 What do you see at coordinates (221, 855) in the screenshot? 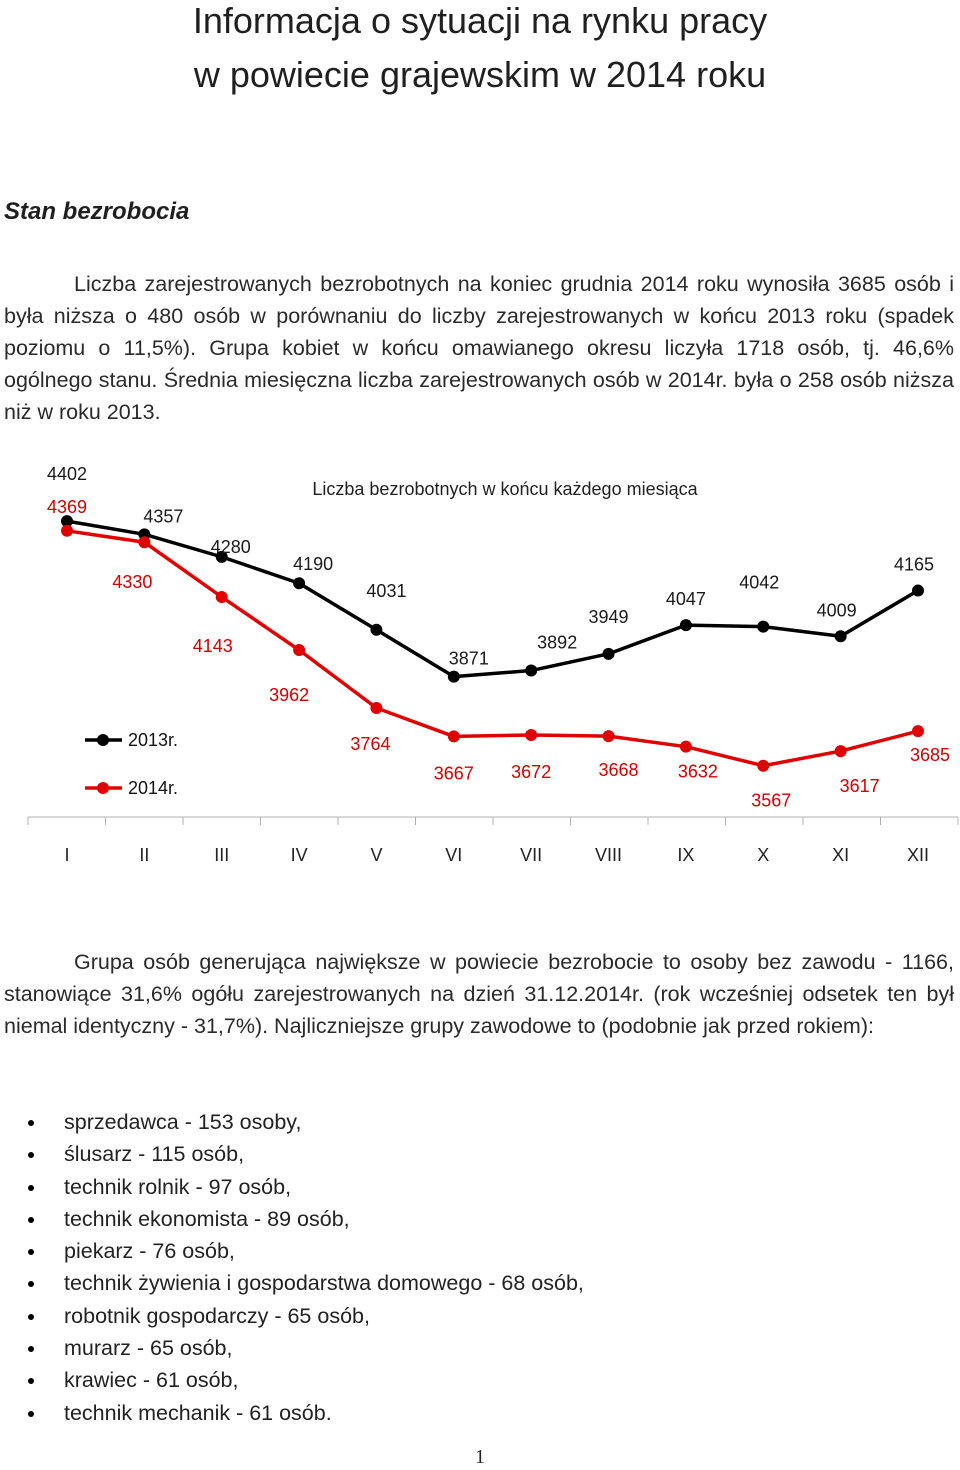
I see `x-tick-label: III` at bounding box center [221, 855].